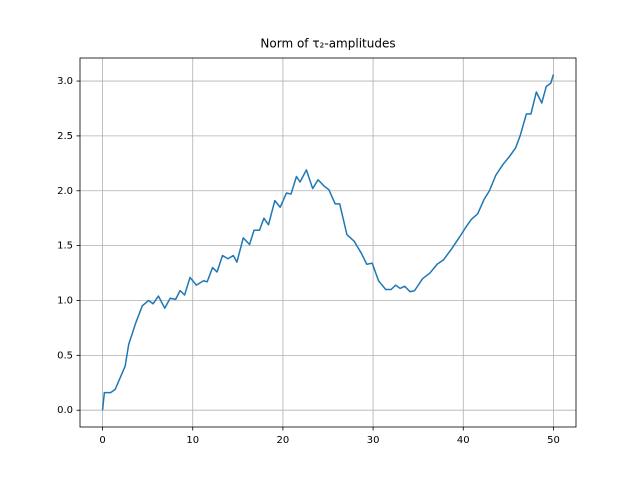 This screenshot has width=640, height=480. What do you see at coordinates (283, 440) in the screenshot?
I see `x-tick-label: 20` at bounding box center [283, 440].